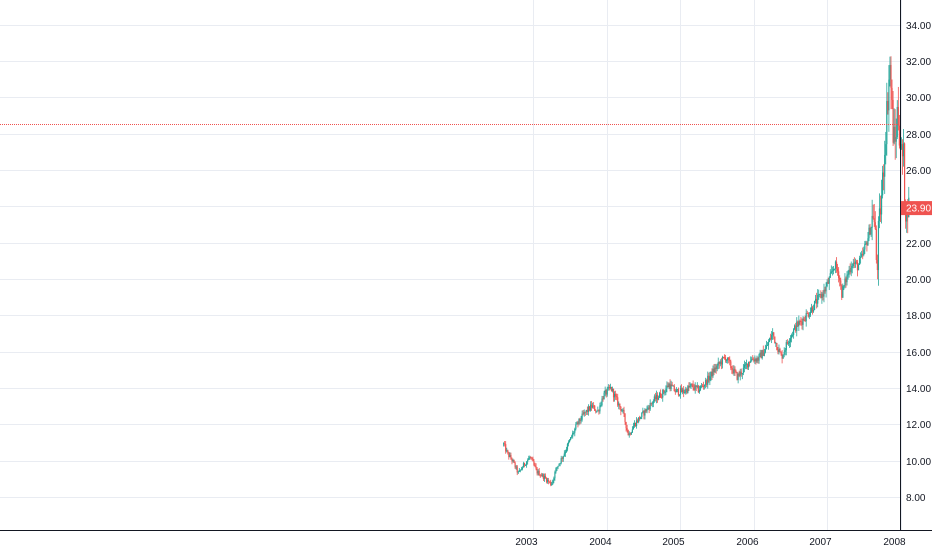  What do you see at coordinates (918, 98) in the screenshot?
I see `y-tick-label: 30.00` at bounding box center [918, 98].